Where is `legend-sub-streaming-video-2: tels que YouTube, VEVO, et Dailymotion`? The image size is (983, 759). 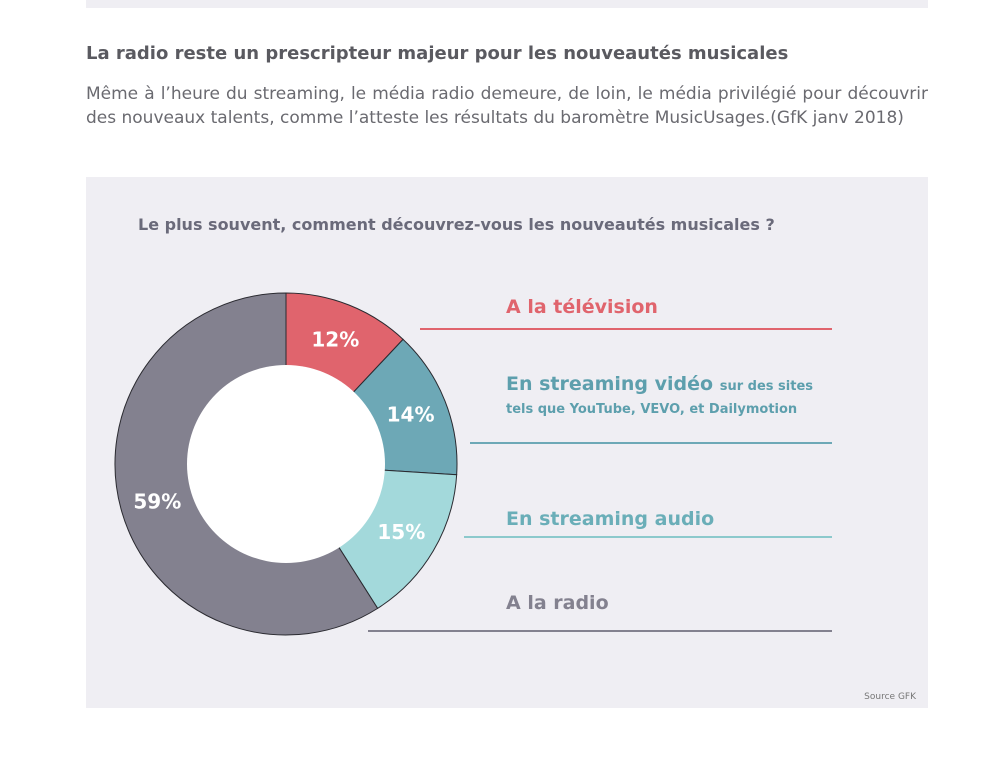 legend-sub-streaming-video-2: tels que YouTube, VEVO, et Dailymotion is located at coordinates (652, 409).